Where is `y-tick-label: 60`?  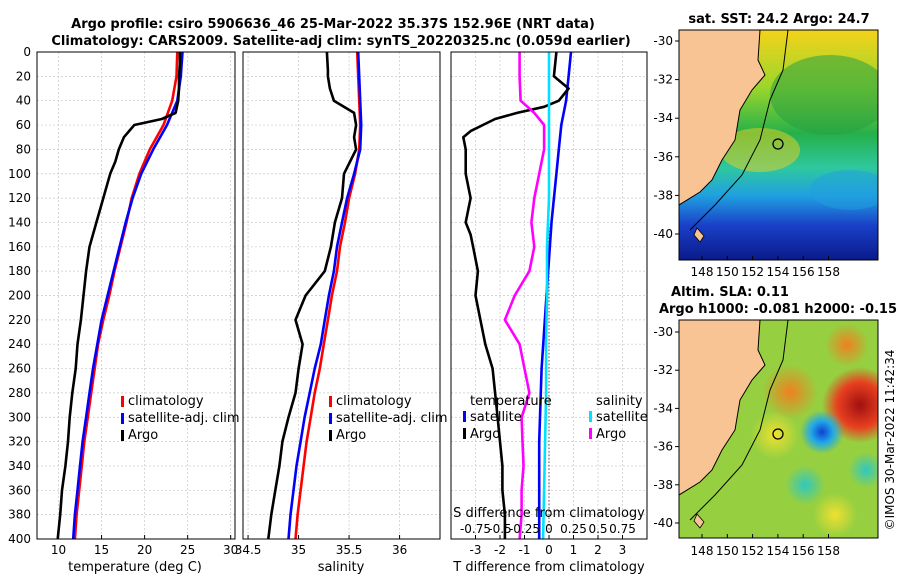 y-tick-label: 60 is located at coordinates (23, 125).